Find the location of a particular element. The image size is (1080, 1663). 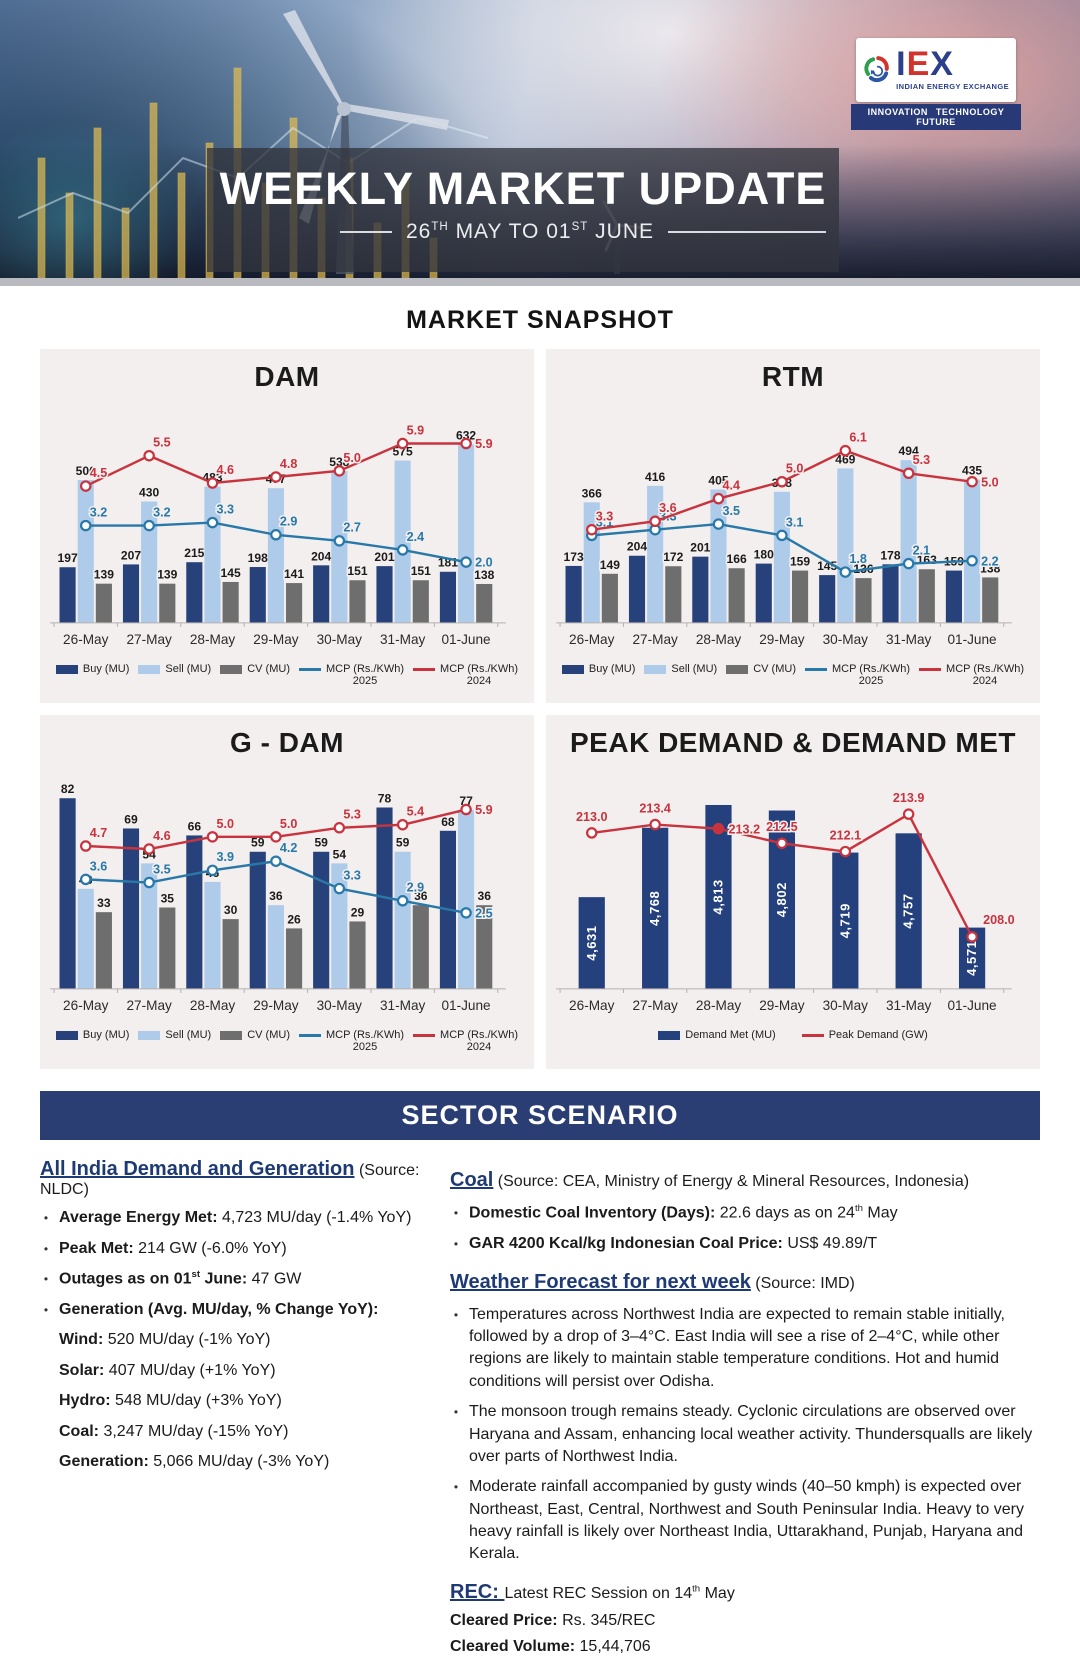

svg-text: 5.5 is located at coordinates (162, 443).